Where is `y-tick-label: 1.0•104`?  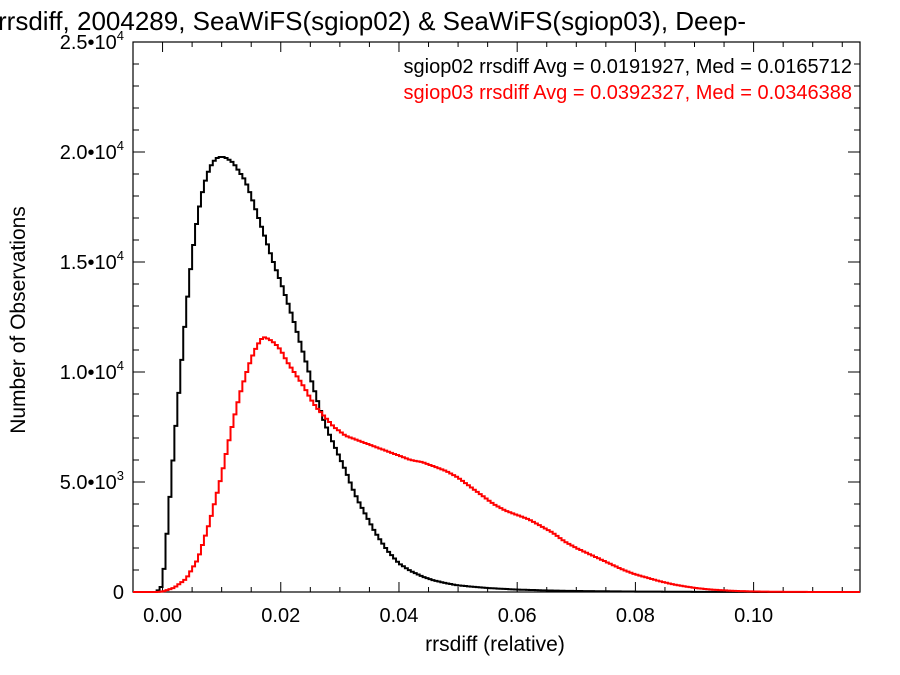
y-tick-label: 1.0•104 is located at coordinates (92, 371).